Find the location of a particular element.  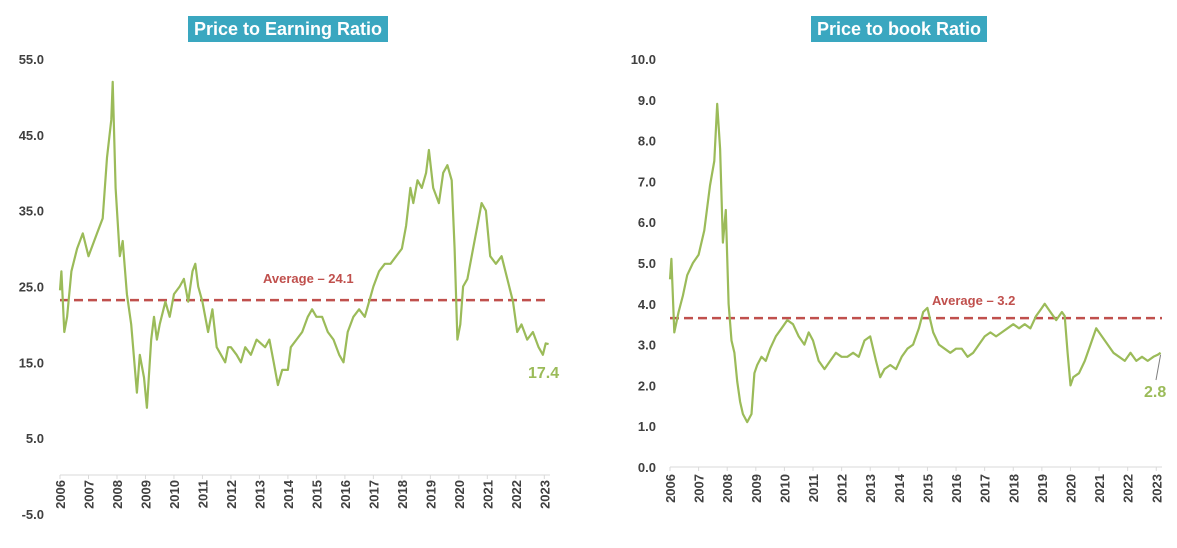

pb-end-value-label: 2.8 is located at coordinates (1155, 392).